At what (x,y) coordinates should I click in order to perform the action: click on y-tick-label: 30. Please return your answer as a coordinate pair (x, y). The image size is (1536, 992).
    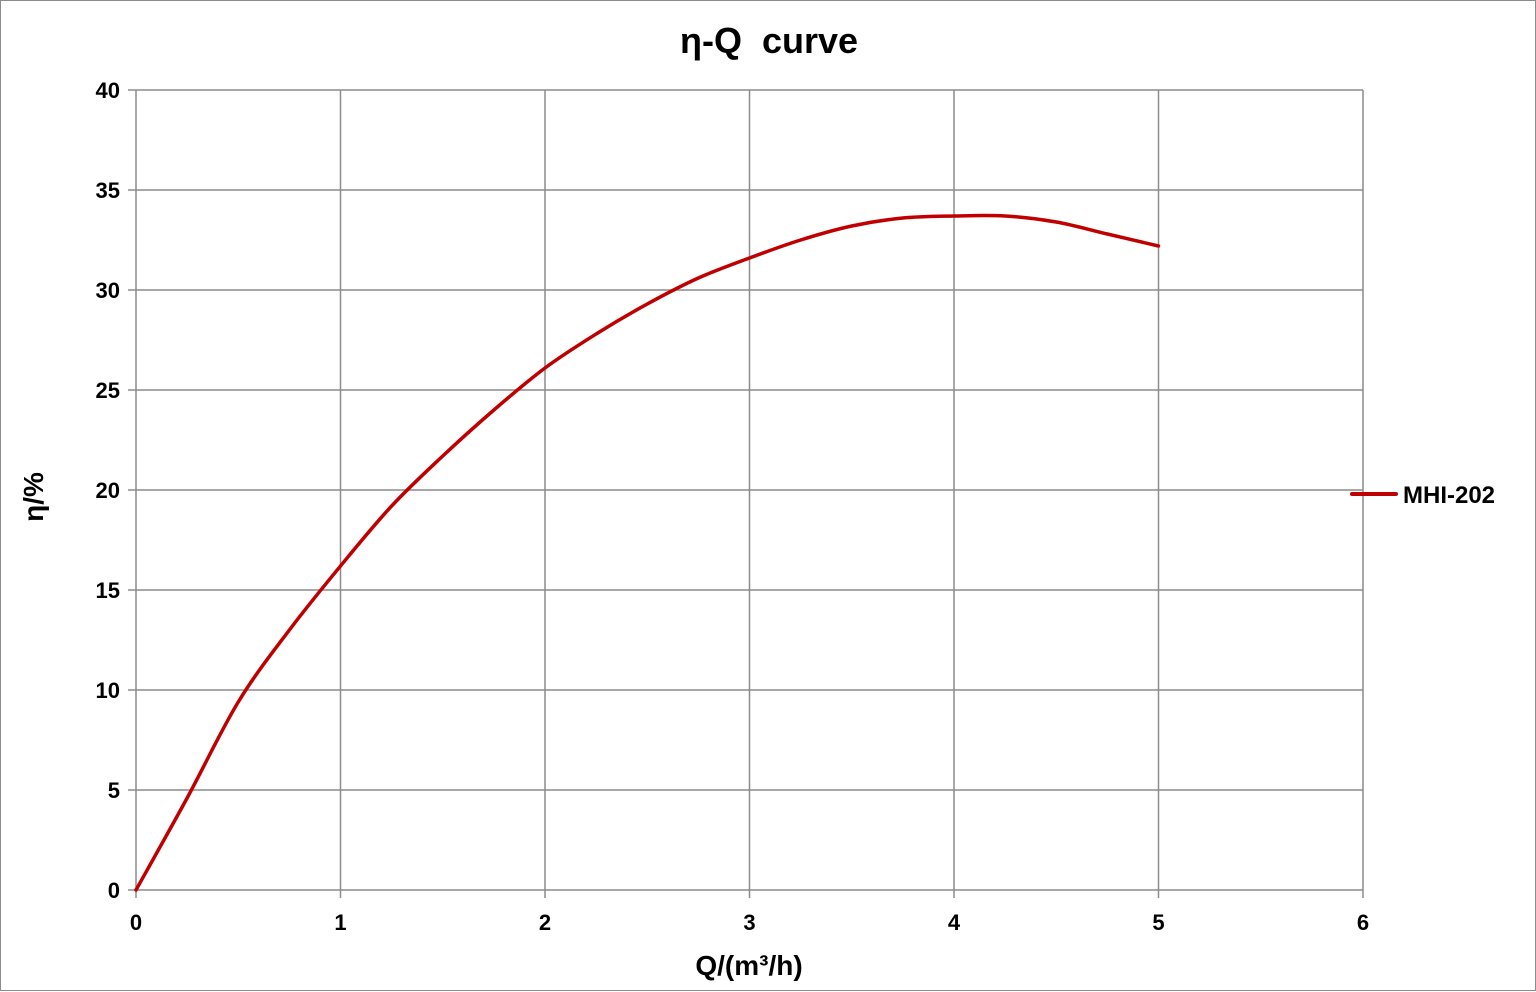
    Looking at the image, I should click on (108, 290).